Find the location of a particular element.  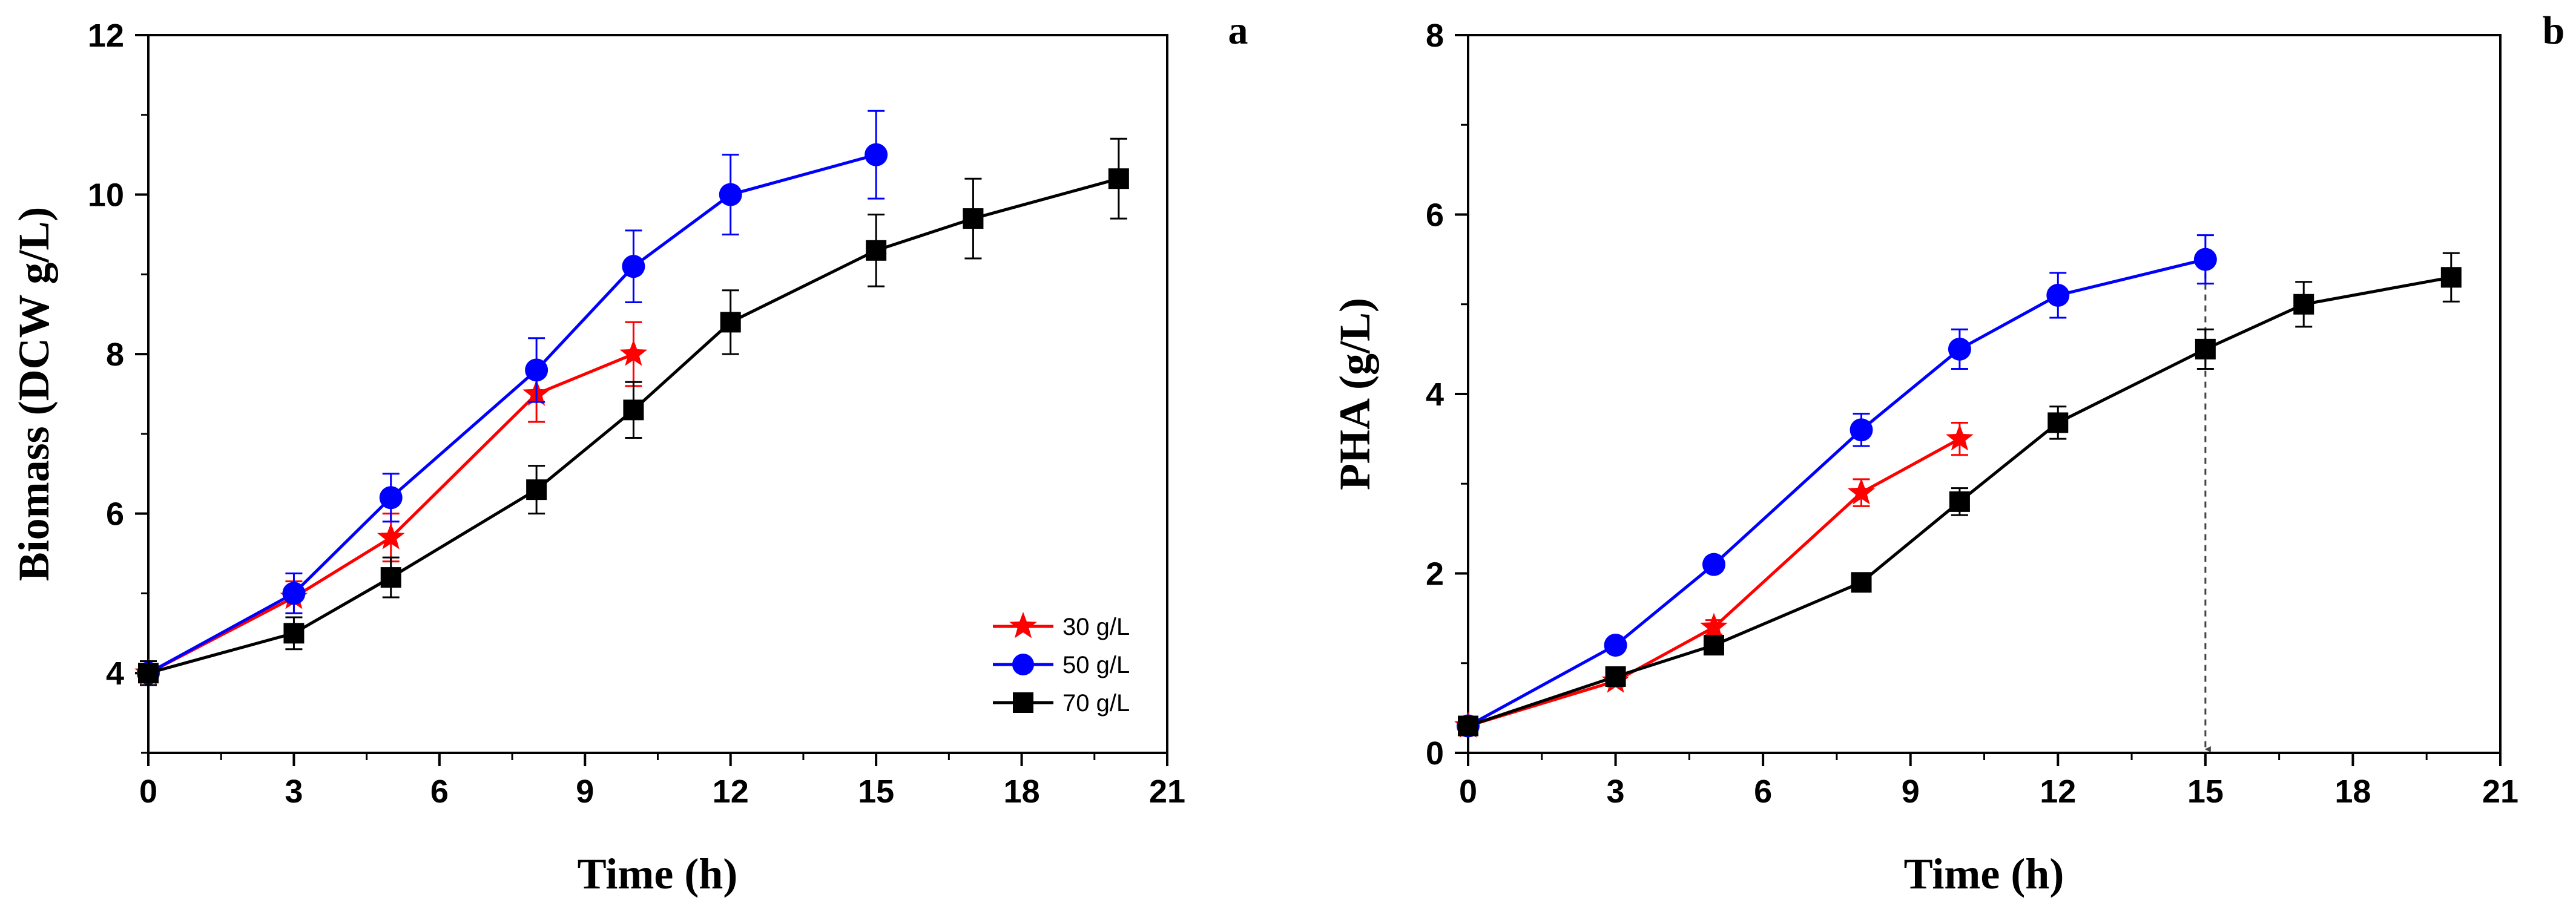

y-ticks-b: 0 2 4 6 8 is located at coordinates (1447, 395).